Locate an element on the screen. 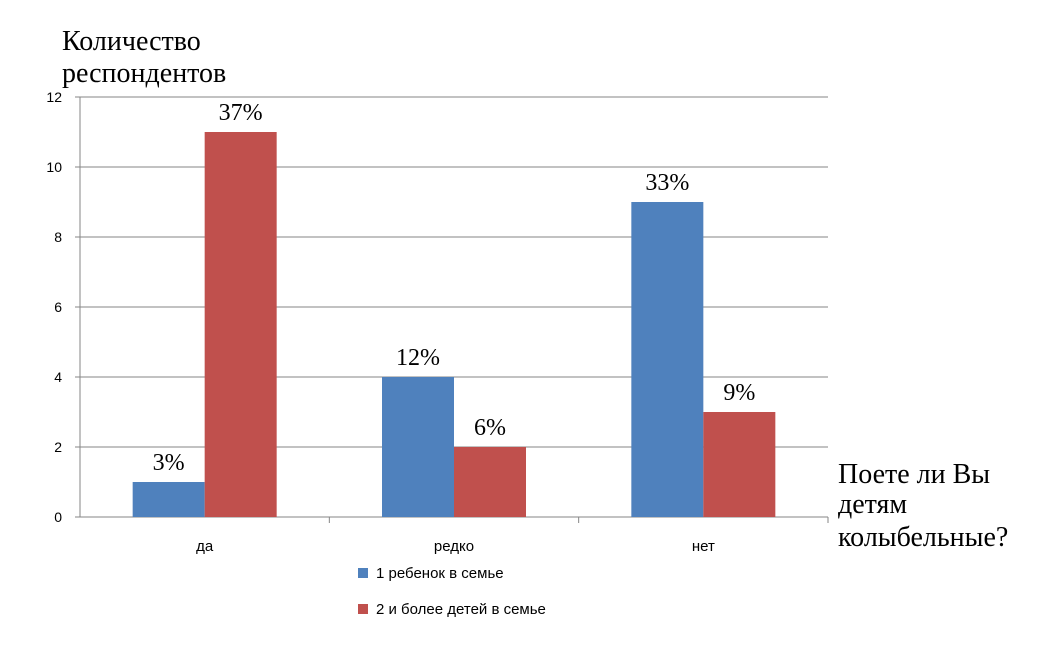 This screenshot has width=1062, height=658. x-tick-labels: да редко нет is located at coordinates (455, 546).